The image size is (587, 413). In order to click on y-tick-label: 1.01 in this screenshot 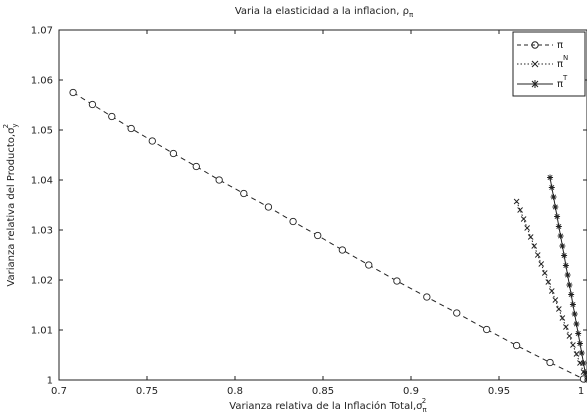, I will do `click(42, 331)`.